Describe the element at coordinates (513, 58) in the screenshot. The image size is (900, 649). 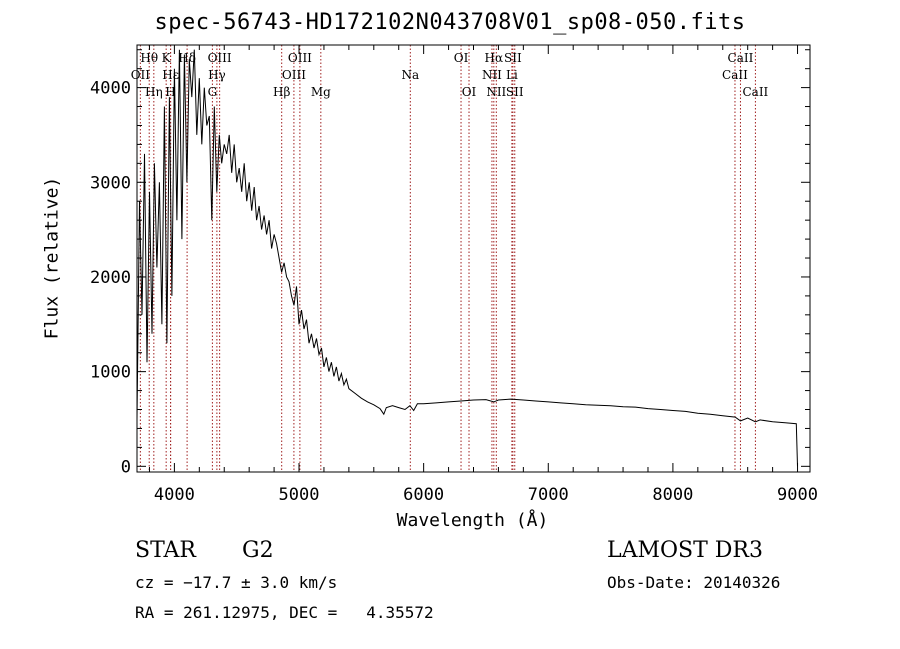
I see `line-marker-label-20: SII` at that location.